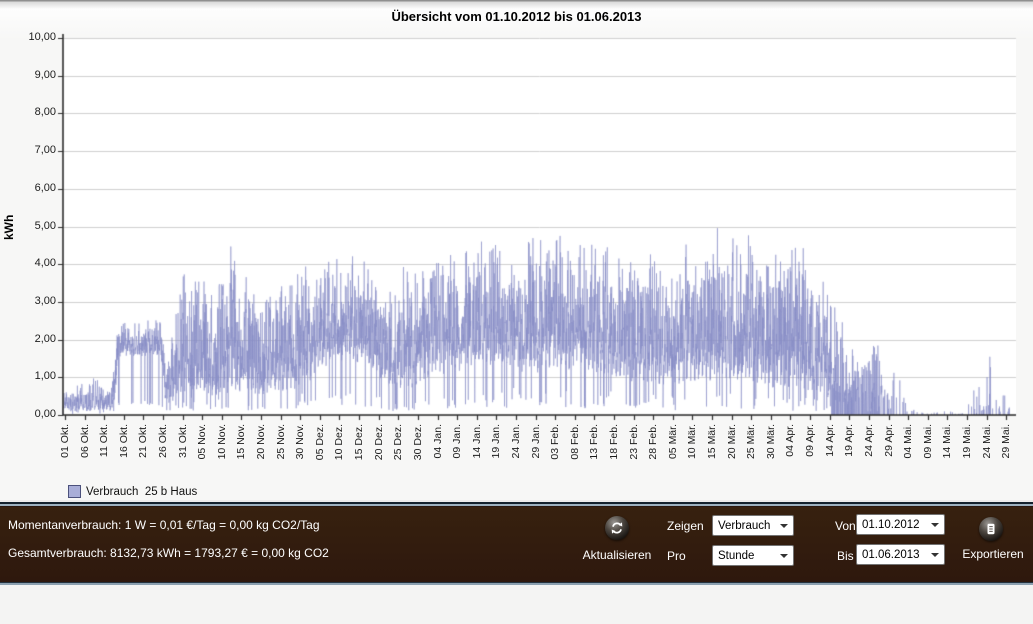  I want to click on aktualisieren-label: Aktualisieren, so click(617, 555).